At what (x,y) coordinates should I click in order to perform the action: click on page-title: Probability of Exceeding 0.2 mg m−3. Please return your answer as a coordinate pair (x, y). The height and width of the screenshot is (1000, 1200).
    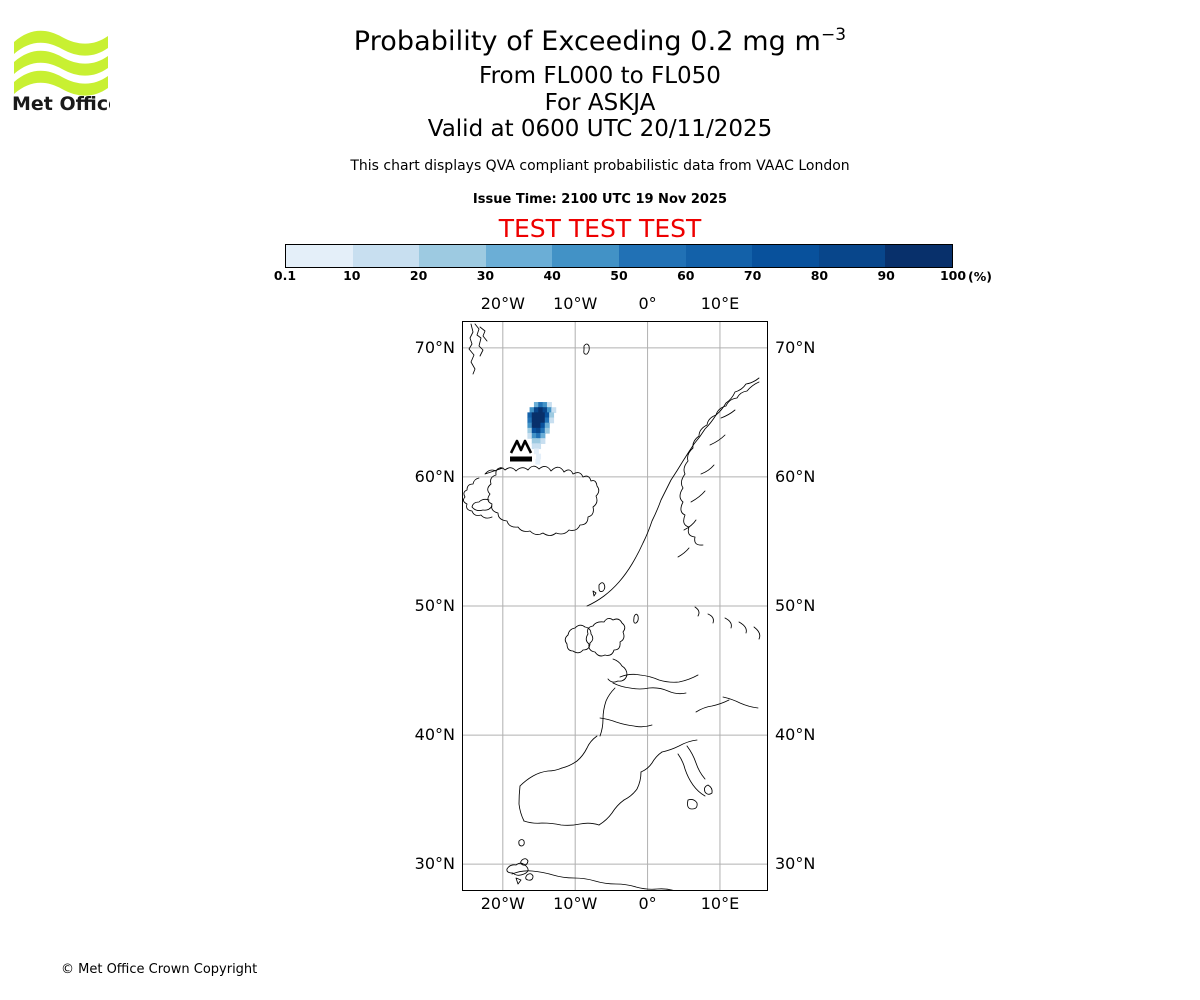
    Looking at the image, I should click on (600, 42).